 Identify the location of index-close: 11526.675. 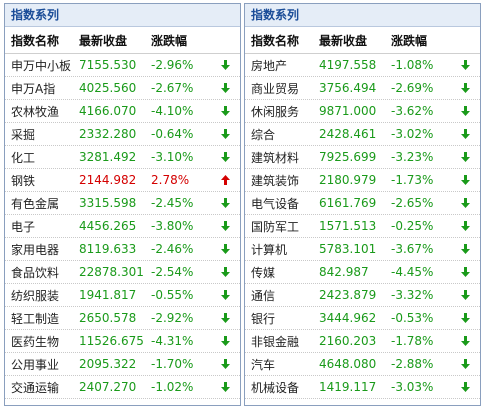
(111, 341).